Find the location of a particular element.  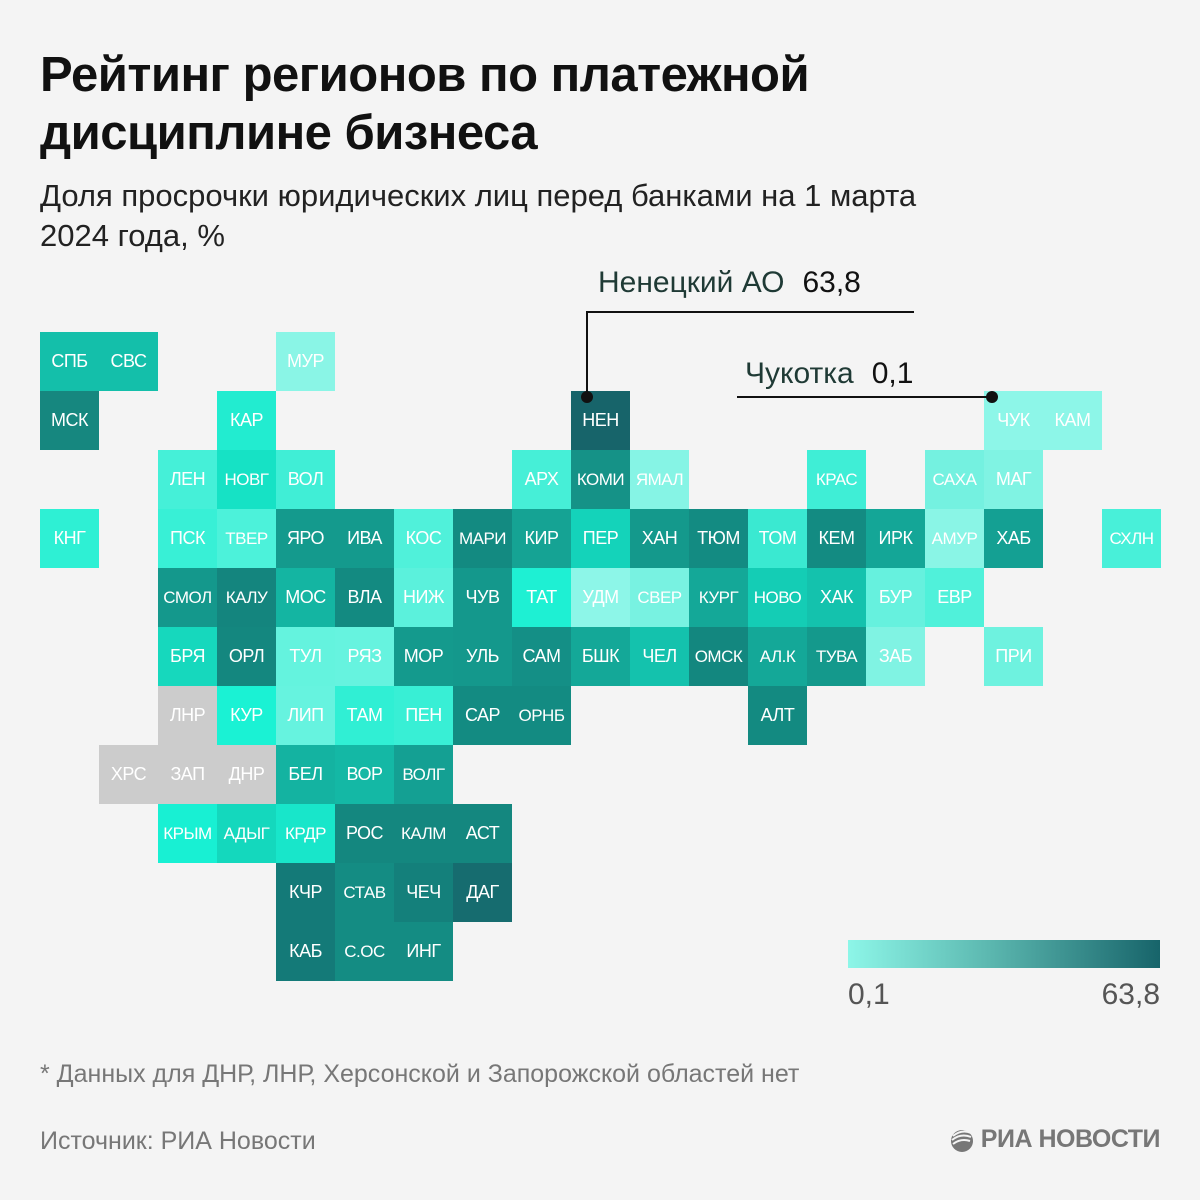

region-tile-label: РОС is located at coordinates (364, 833).